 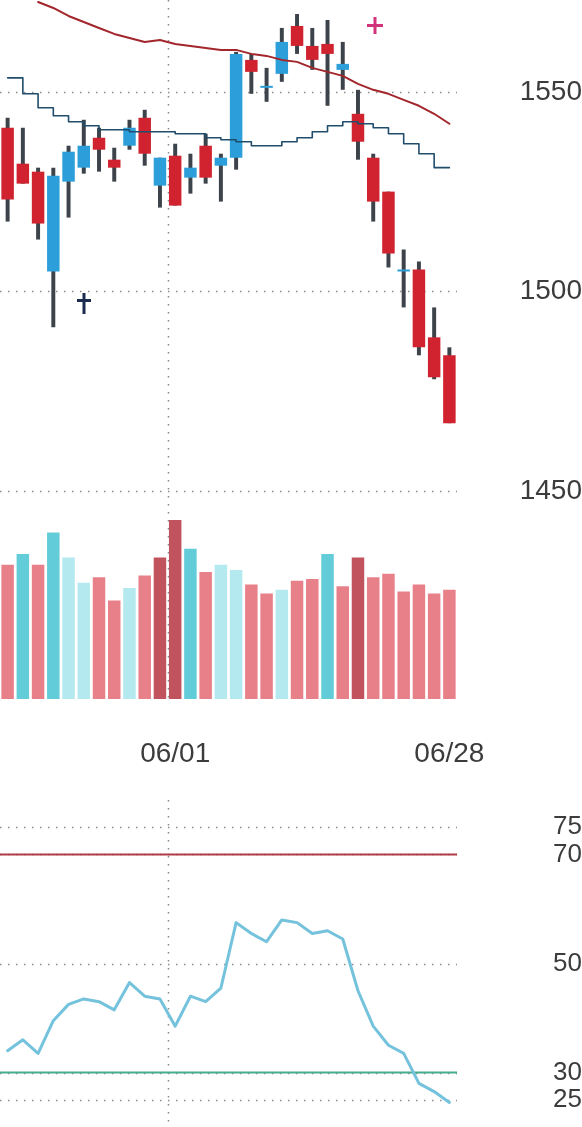 What do you see at coordinates (550, 290) in the screenshot?
I see `y-tick-label: 1500` at bounding box center [550, 290].